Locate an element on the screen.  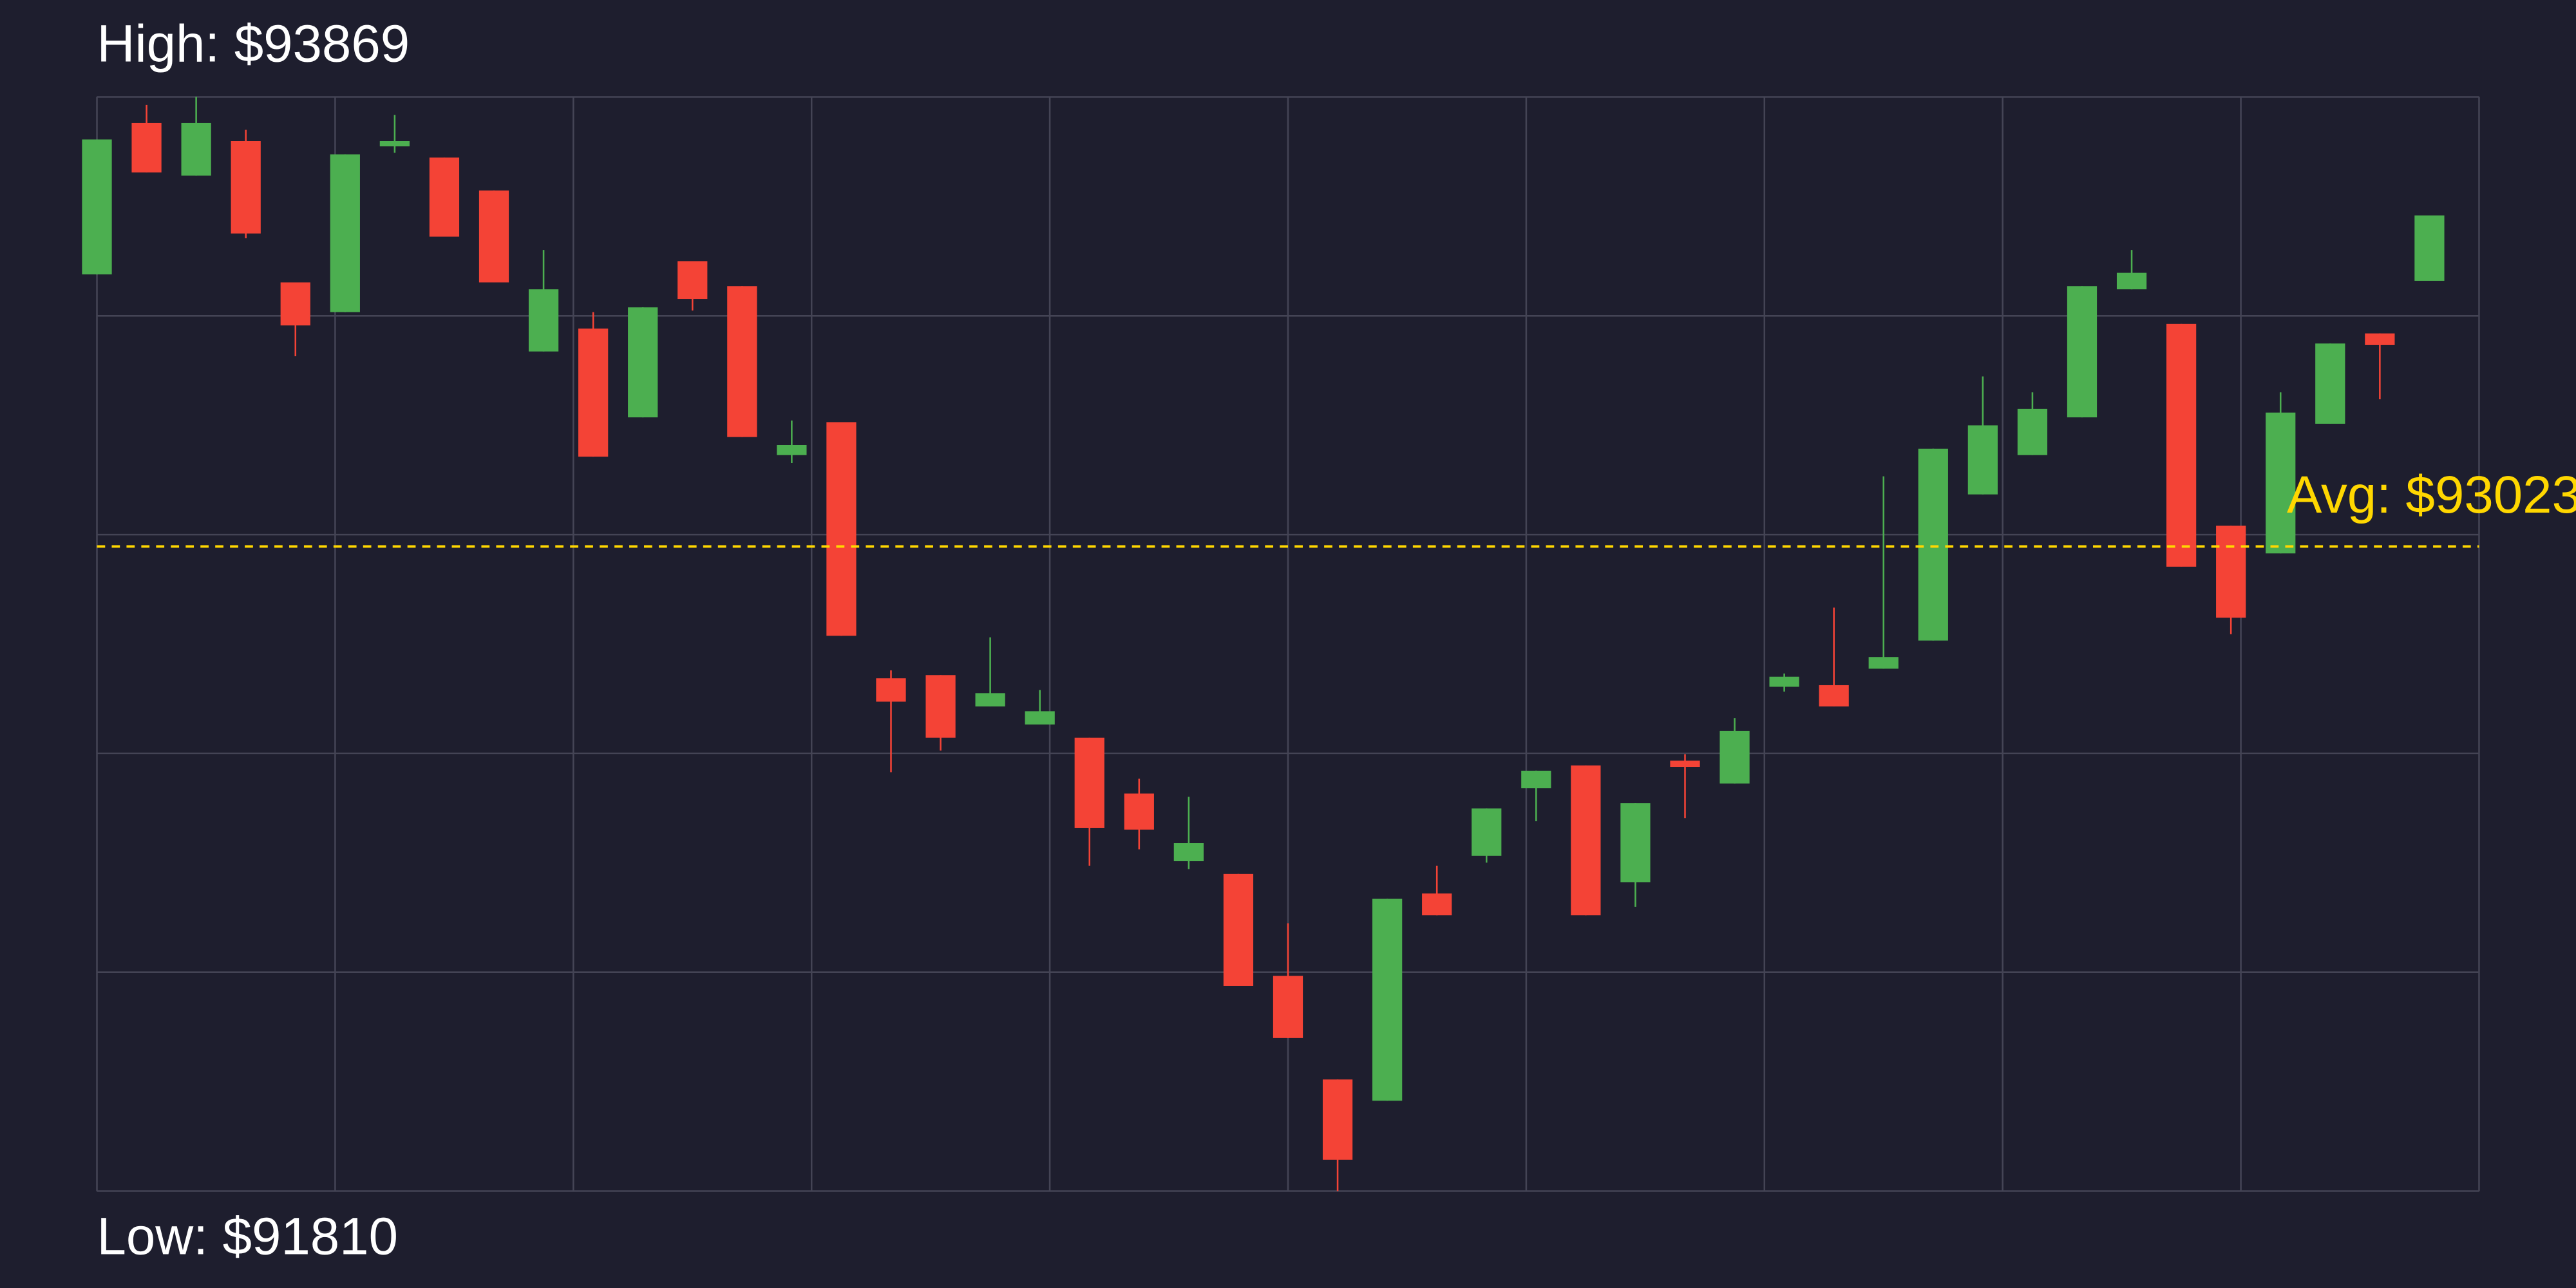
high-label: High: $93869 is located at coordinates (254, 44).